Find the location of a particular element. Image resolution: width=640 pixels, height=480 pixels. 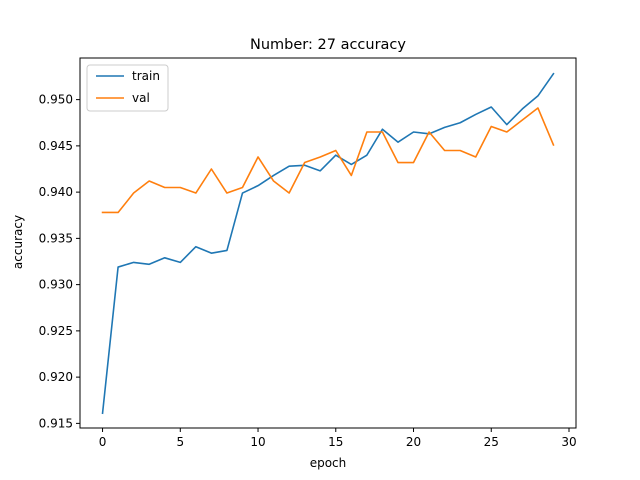

y-tick-label: 0.920 is located at coordinates (56, 377).